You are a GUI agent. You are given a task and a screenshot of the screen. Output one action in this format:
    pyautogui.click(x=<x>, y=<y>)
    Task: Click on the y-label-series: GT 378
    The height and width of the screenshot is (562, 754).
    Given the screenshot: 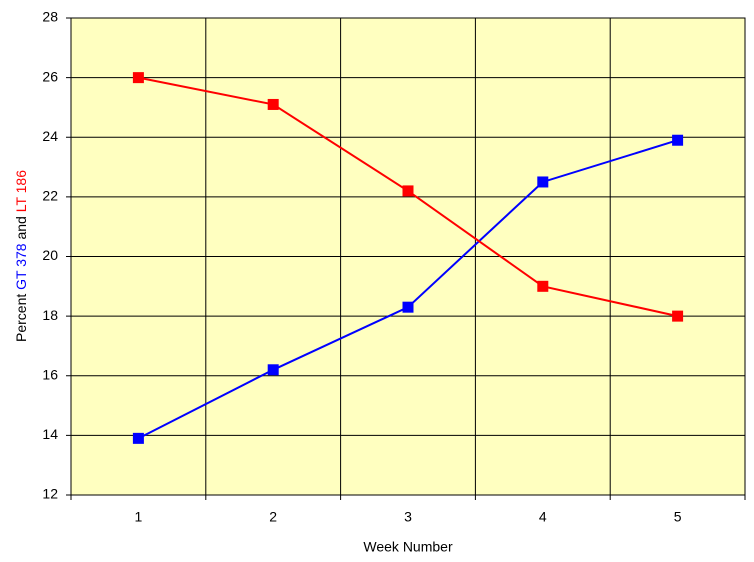 What is the action you would take?
    pyautogui.click(x=21, y=266)
    